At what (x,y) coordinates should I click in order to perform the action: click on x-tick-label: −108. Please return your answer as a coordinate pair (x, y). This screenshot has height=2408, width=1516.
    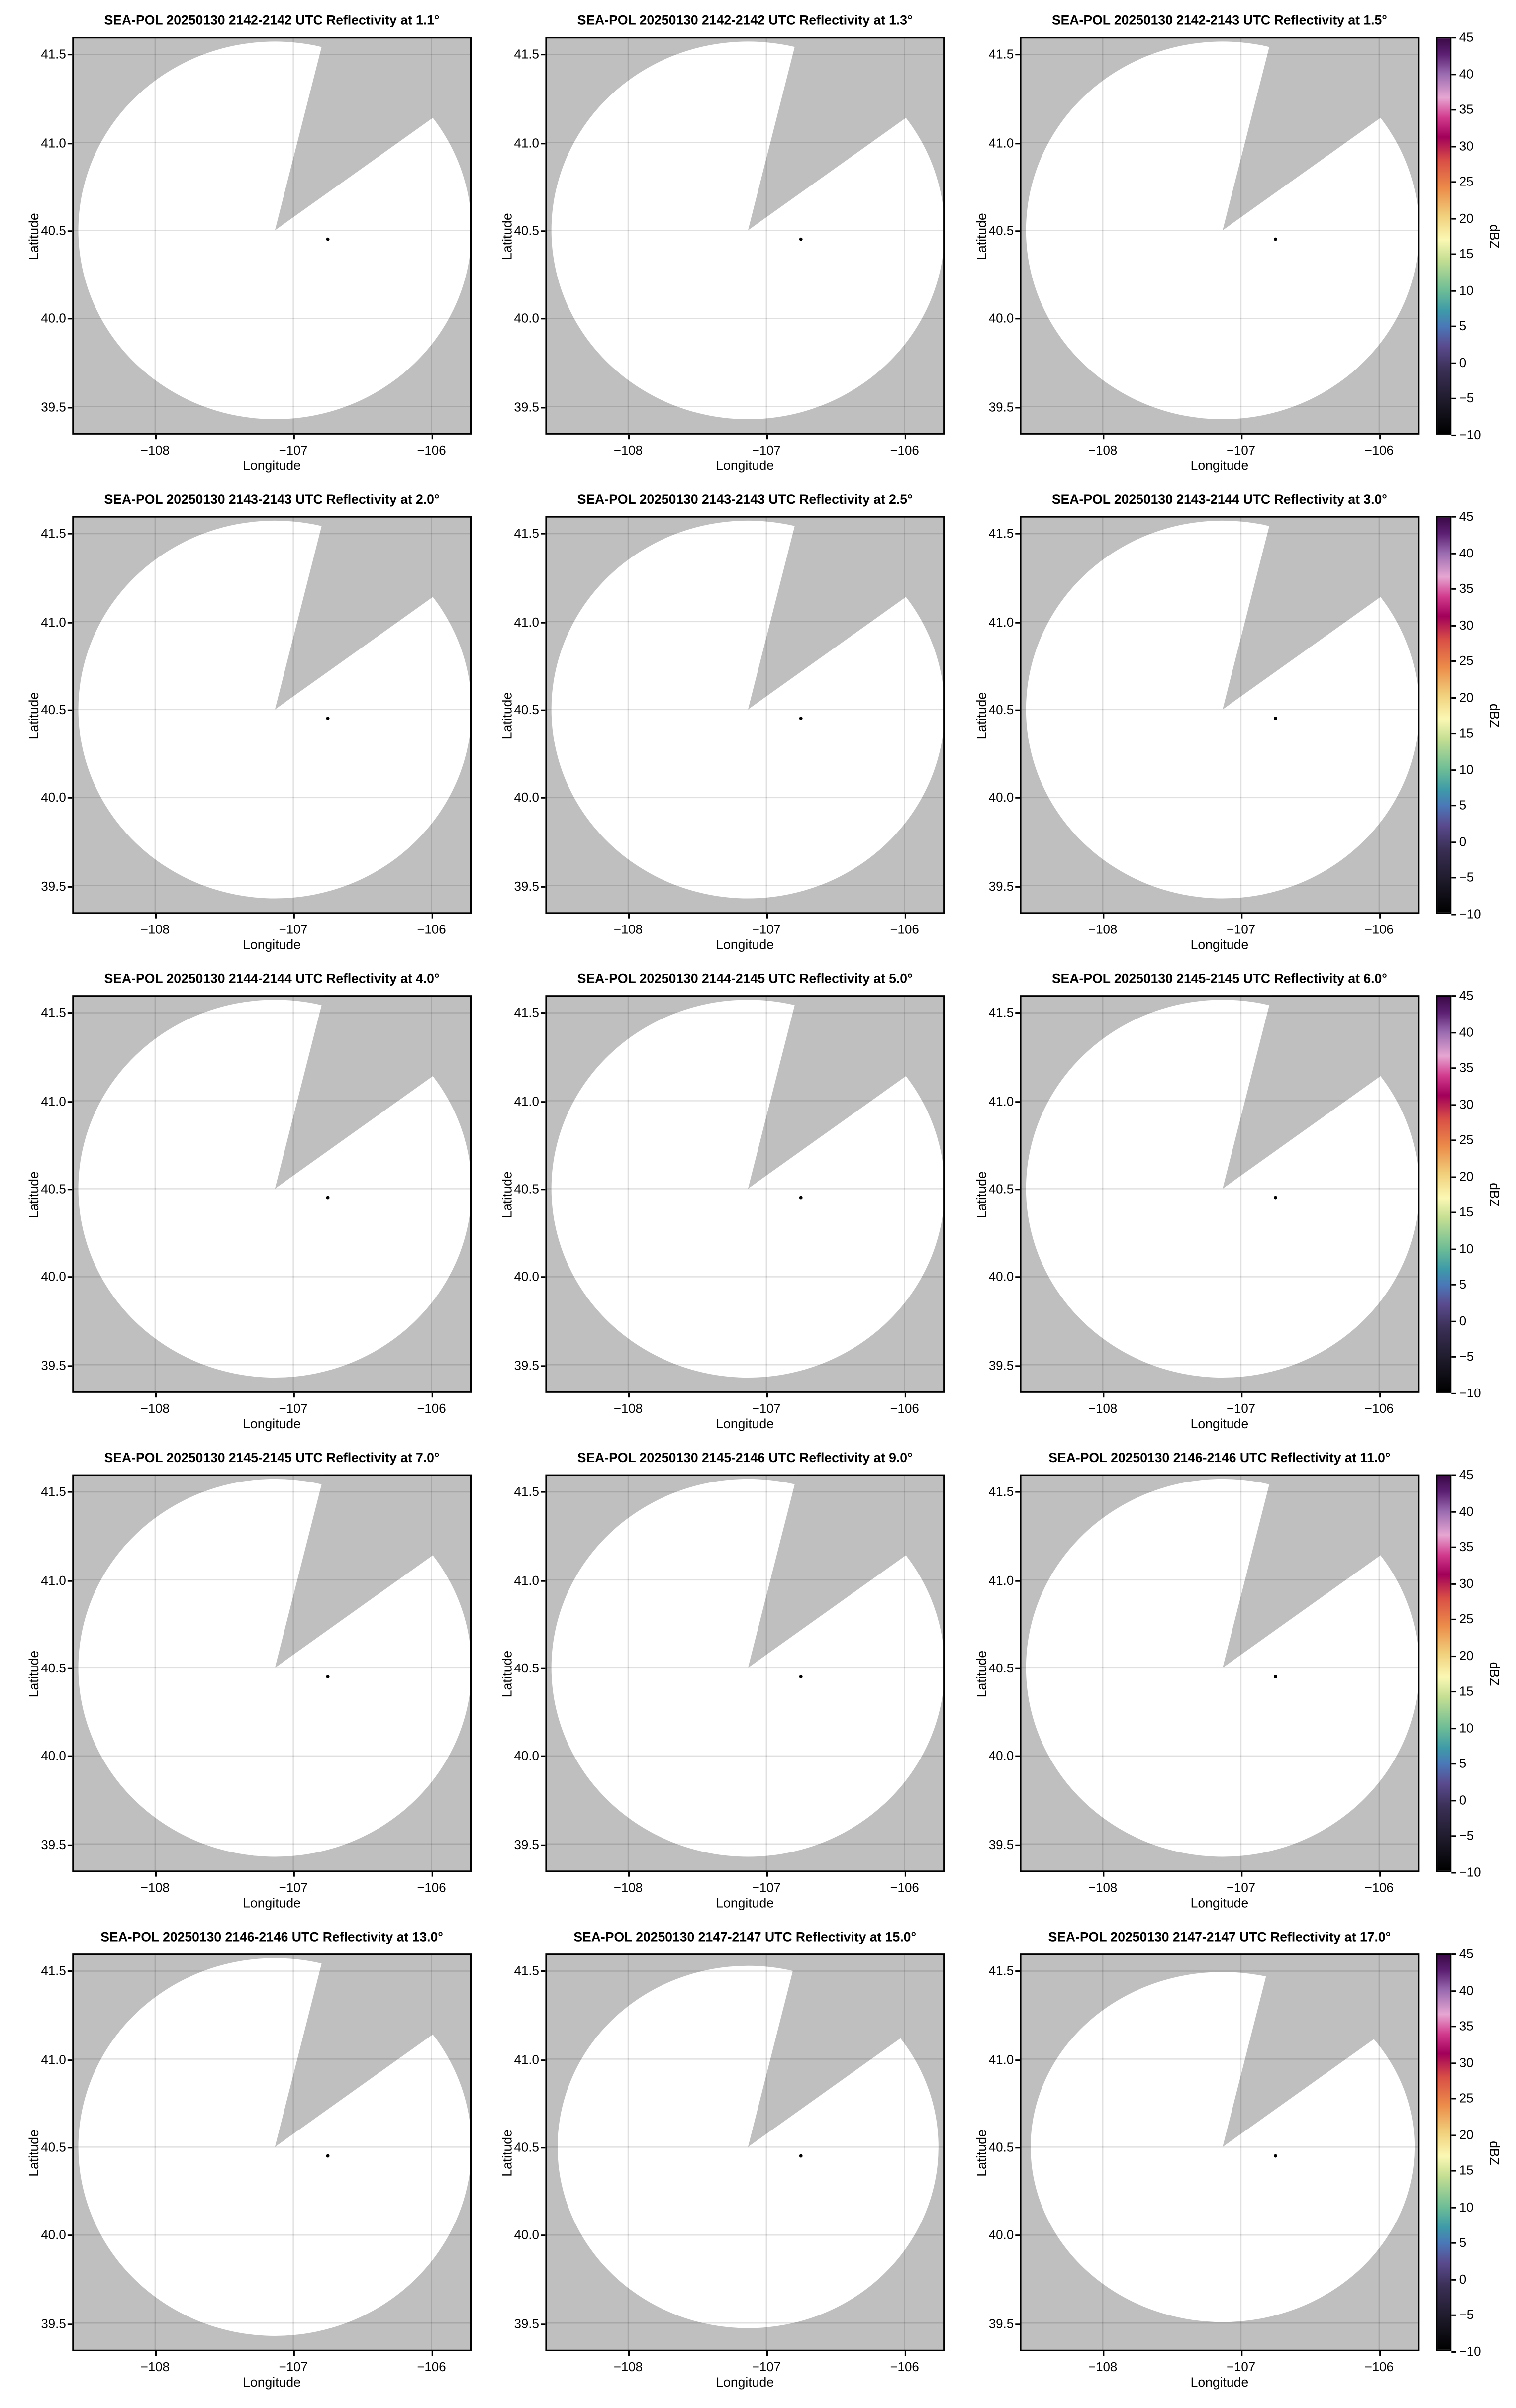
    Looking at the image, I should click on (1103, 929).